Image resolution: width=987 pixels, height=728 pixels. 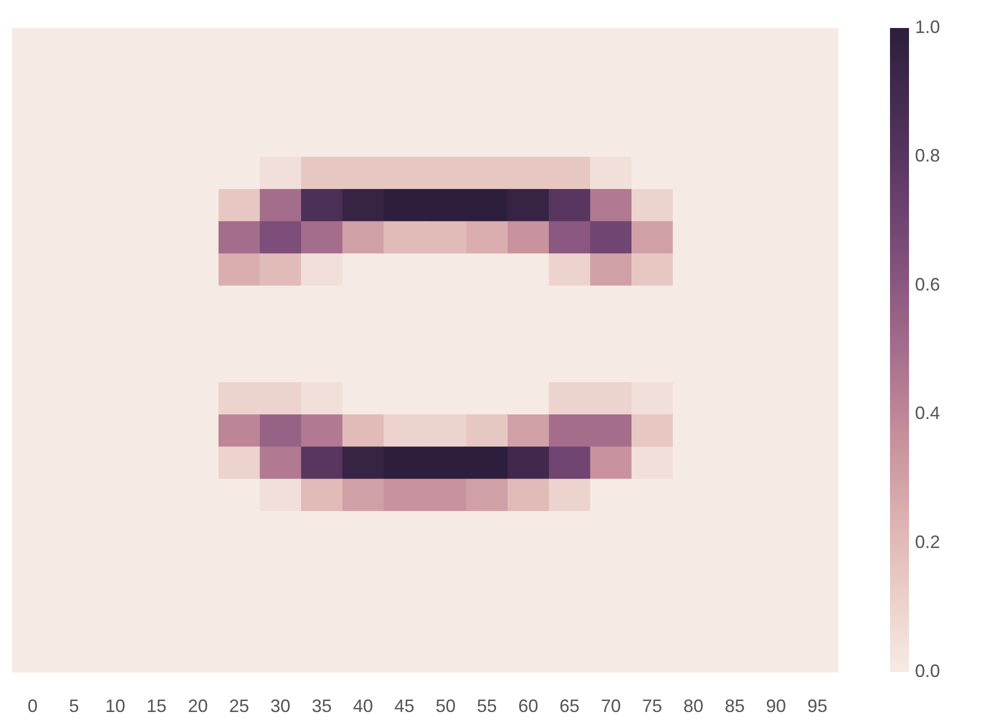 What do you see at coordinates (363, 706) in the screenshot?
I see `x-tick-label: 40` at bounding box center [363, 706].